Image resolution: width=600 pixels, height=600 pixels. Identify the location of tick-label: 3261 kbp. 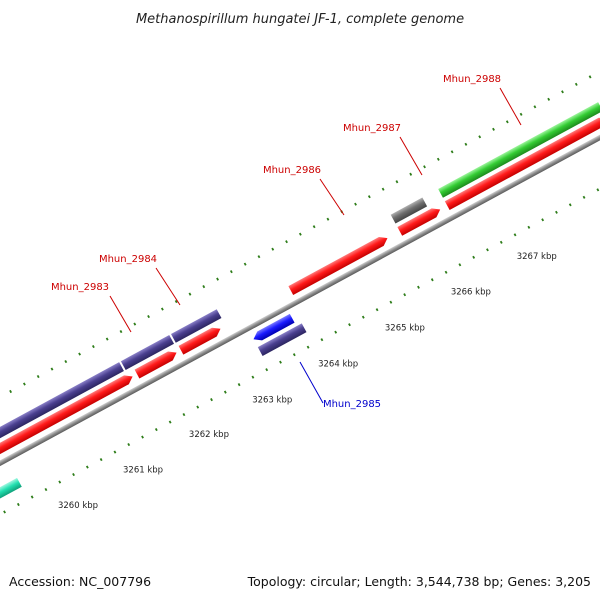
(143, 471).